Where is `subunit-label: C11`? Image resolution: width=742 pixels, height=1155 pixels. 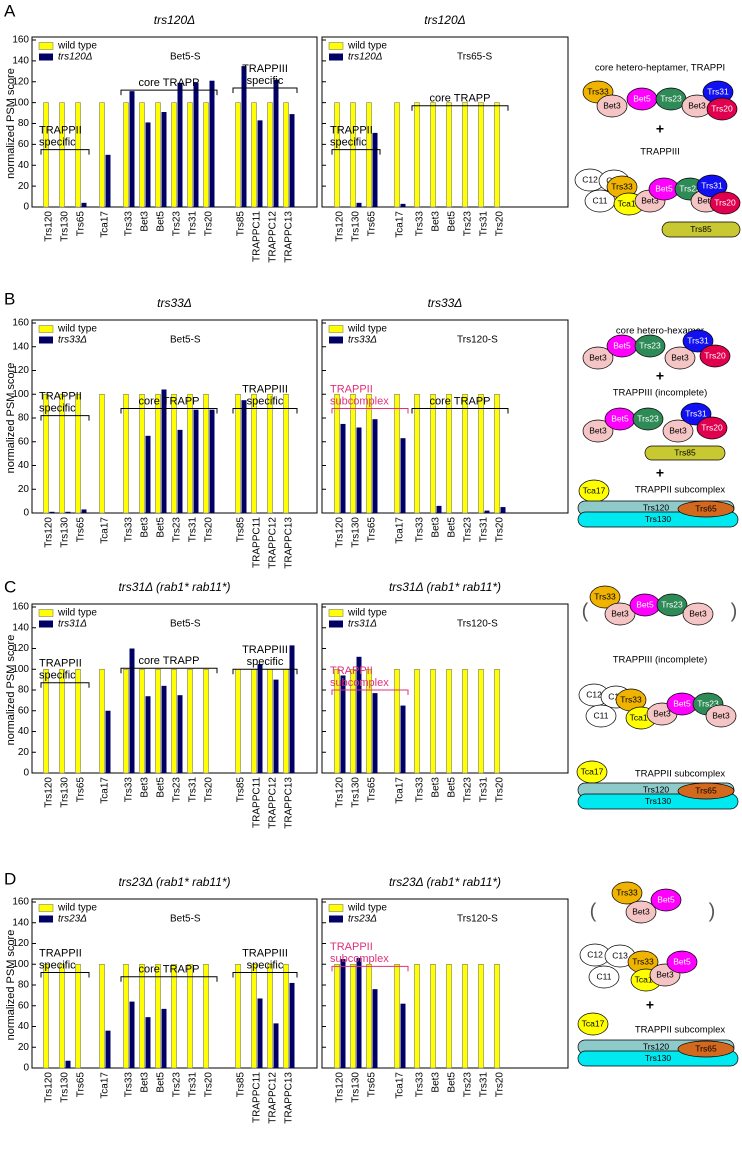 subunit-label: C11 is located at coordinates (604, 976).